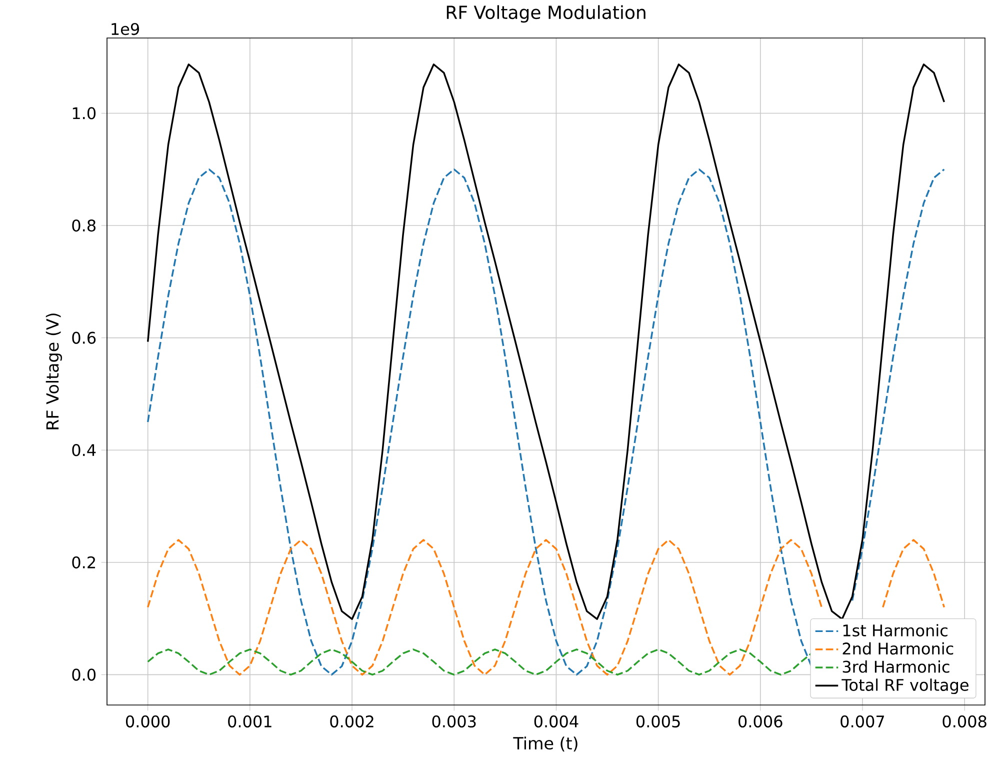 The image size is (999, 782). Describe the element at coordinates (84, 113) in the screenshot. I see `y-tick-label: 1.0` at that location.